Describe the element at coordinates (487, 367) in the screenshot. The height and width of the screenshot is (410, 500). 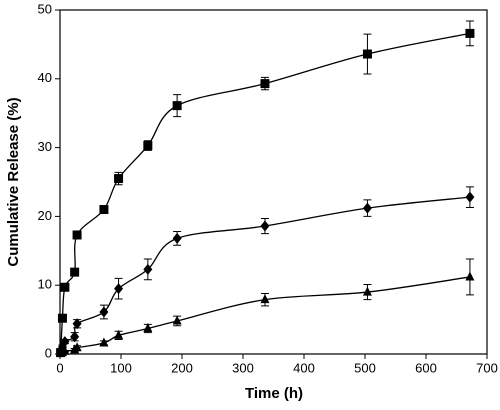
I see `x-tick-label: 700` at that location.